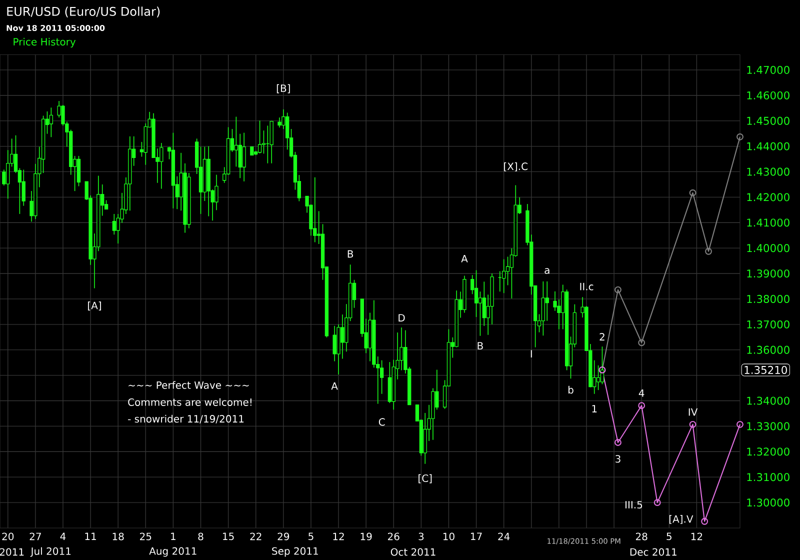 The width and height of the screenshot is (800, 560). What do you see at coordinates (594, 408) in the screenshot?
I see `annotation: 1` at bounding box center [594, 408].